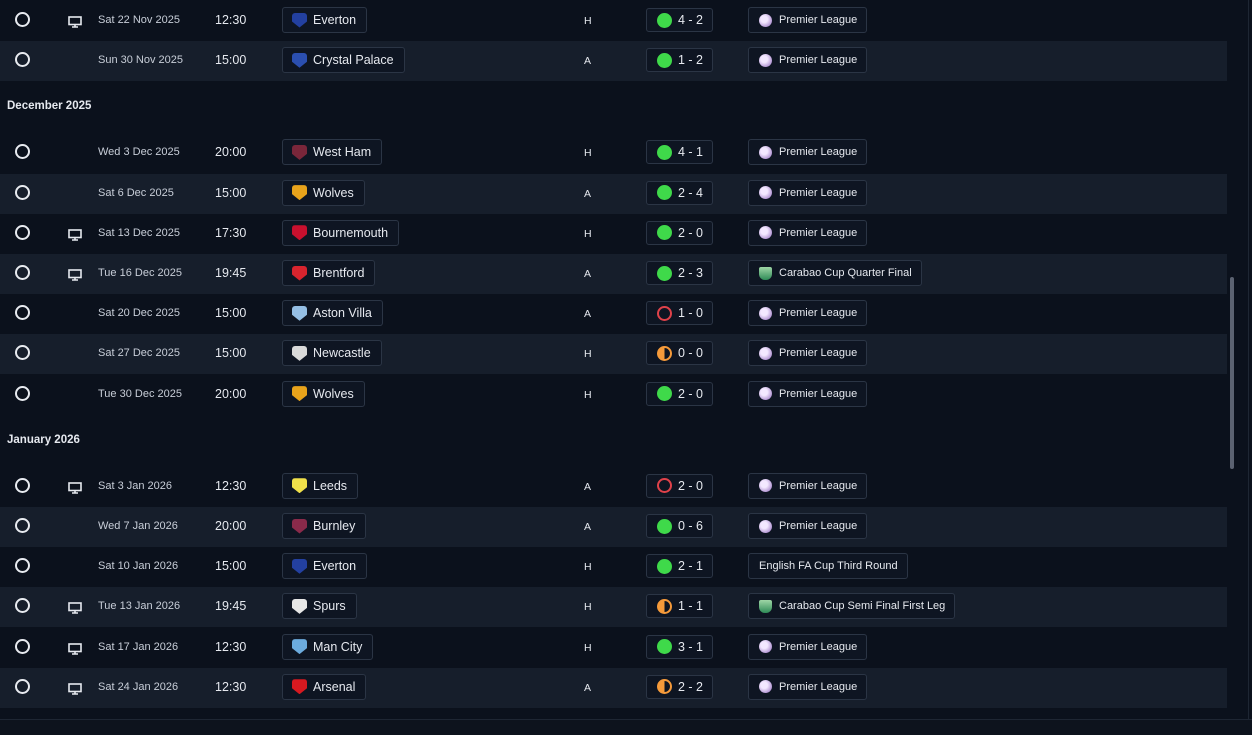 This screenshot has width=1252, height=735. I want to click on opponent-name: Brentford, so click(339, 273).